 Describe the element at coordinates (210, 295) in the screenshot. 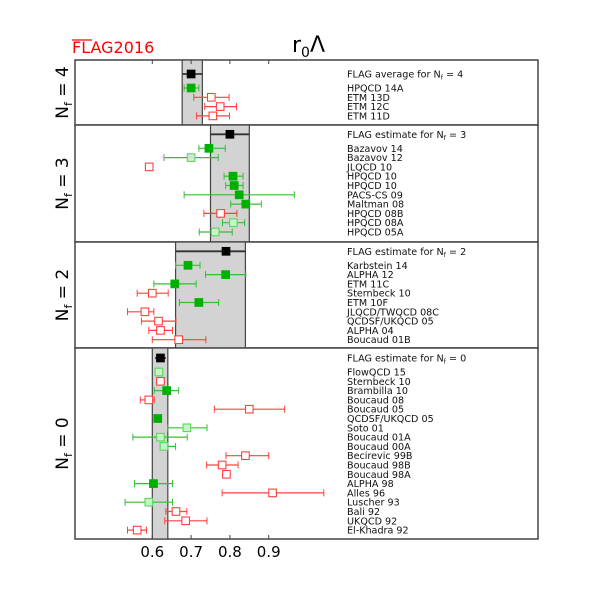

I see `flag-band` at that location.